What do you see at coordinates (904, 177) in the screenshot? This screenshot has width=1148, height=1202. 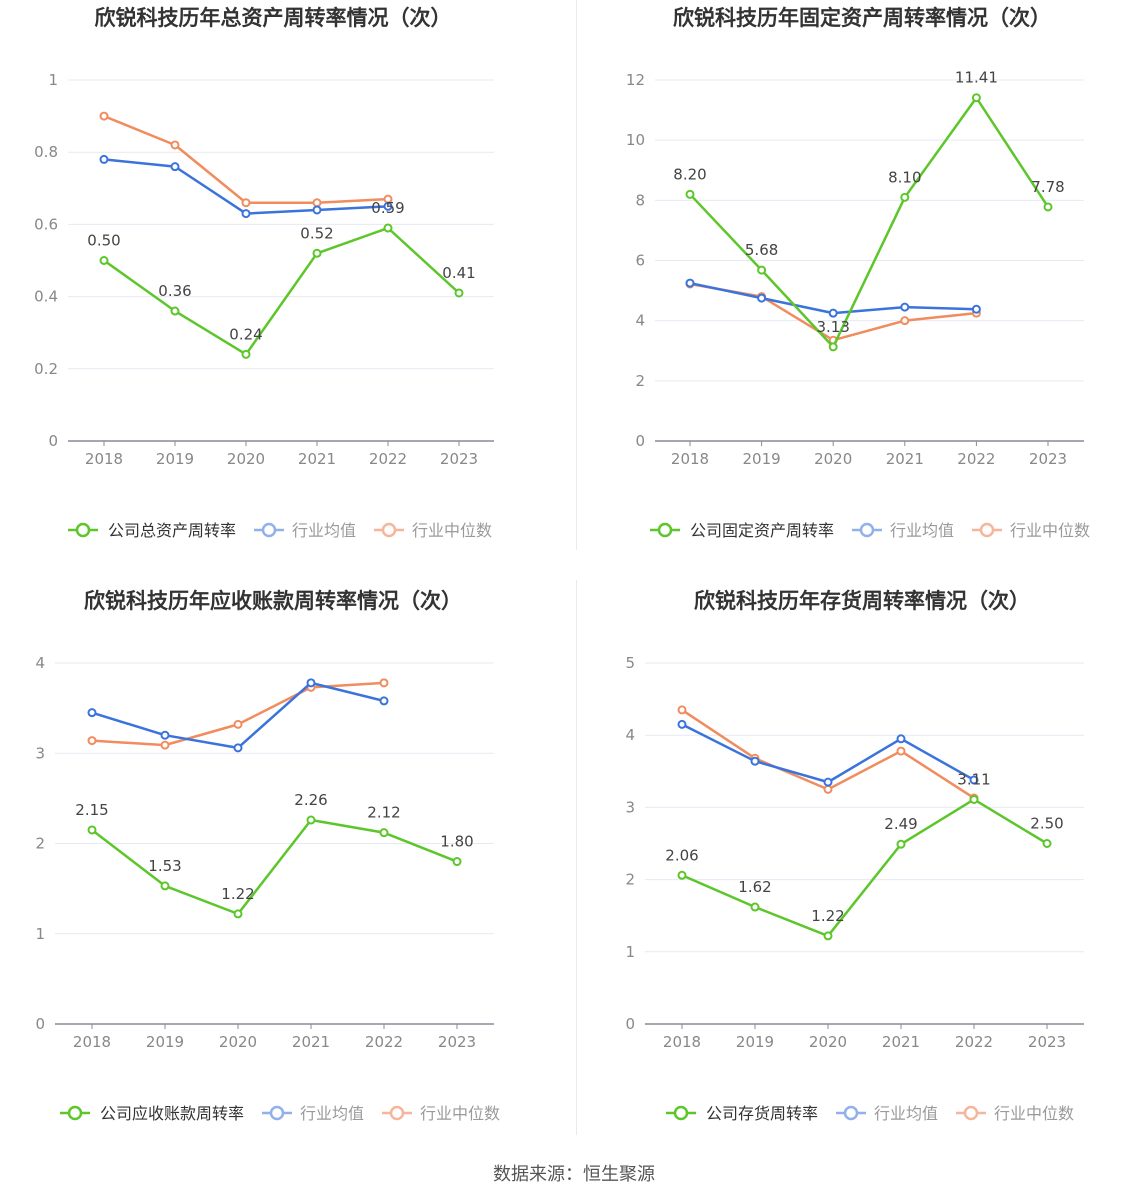 I see `data-label: 8.10` at bounding box center [904, 177].